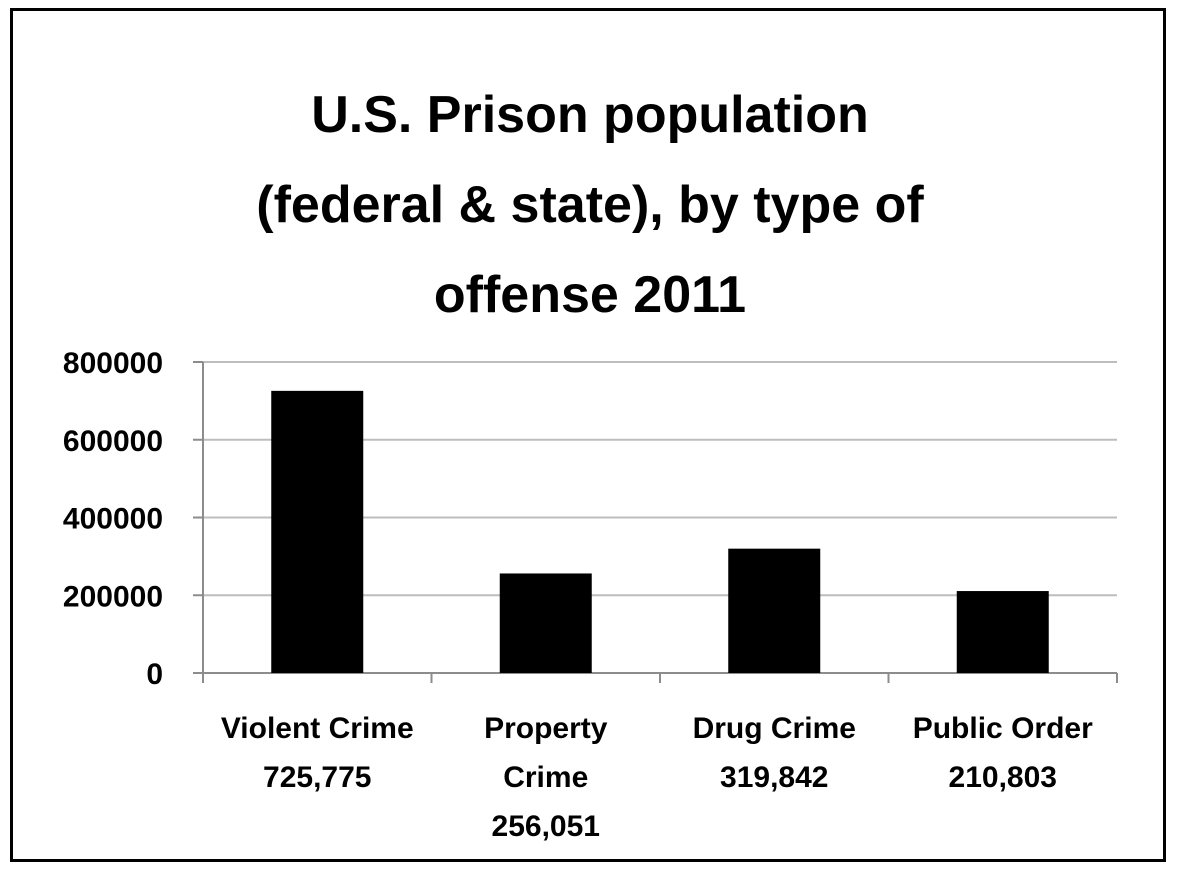  What do you see at coordinates (113, 441) in the screenshot?
I see `y-tick-label: 600000` at bounding box center [113, 441].